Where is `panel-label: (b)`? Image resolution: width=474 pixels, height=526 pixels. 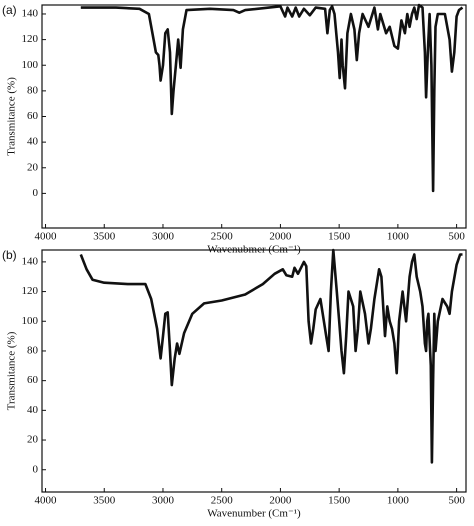
panel-label: (b) is located at coordinates (9, 255).